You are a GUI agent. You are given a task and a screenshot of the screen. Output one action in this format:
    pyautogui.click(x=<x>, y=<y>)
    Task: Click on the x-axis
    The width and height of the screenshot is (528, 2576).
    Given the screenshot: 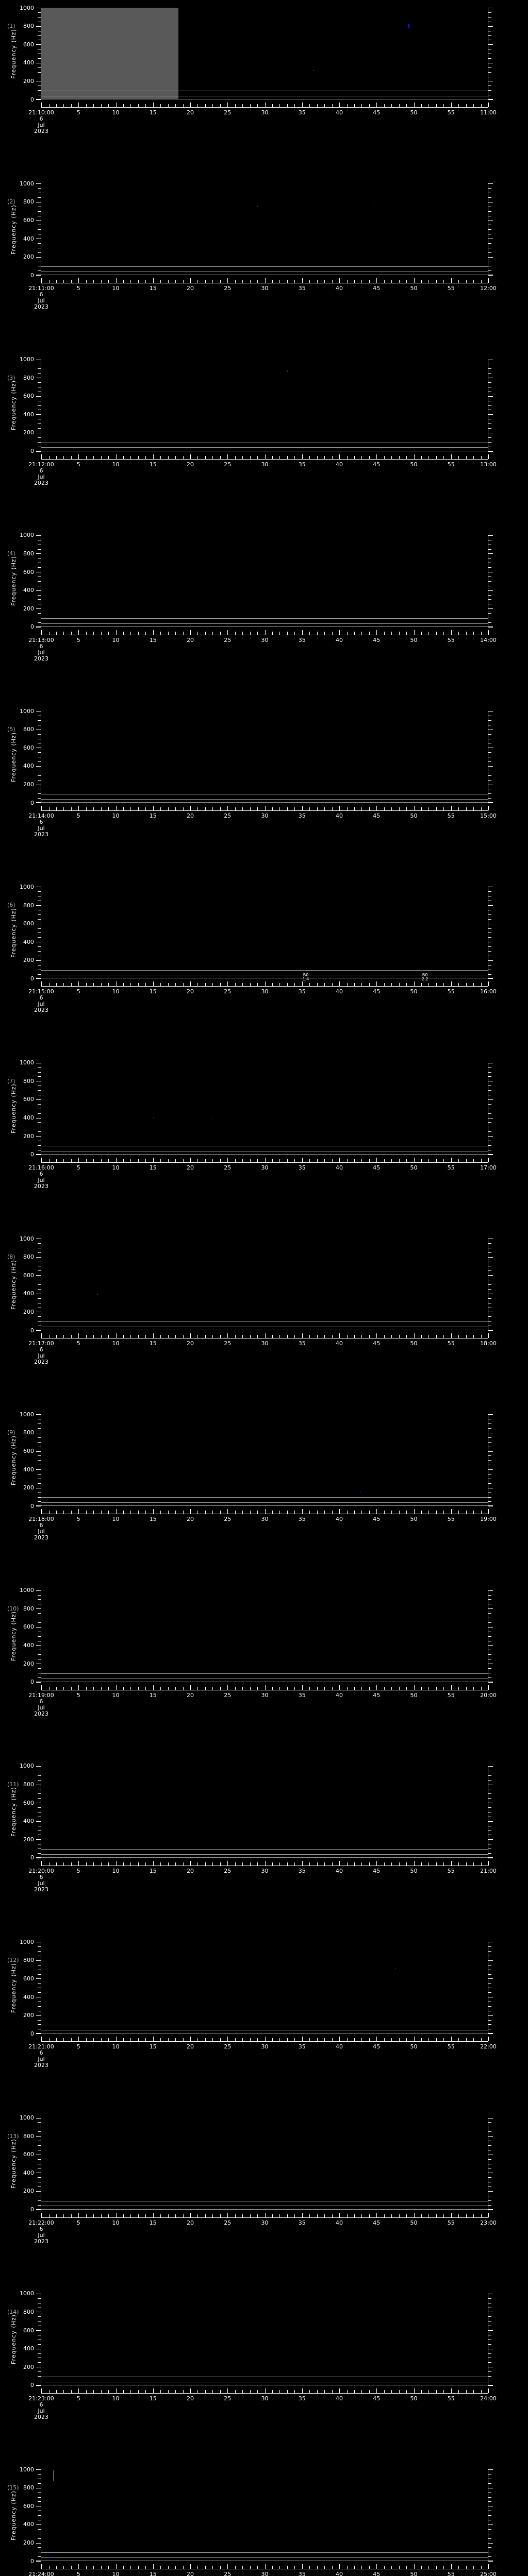 What is the action you would take?
    pyautogui.click(x=264, y=459)
    